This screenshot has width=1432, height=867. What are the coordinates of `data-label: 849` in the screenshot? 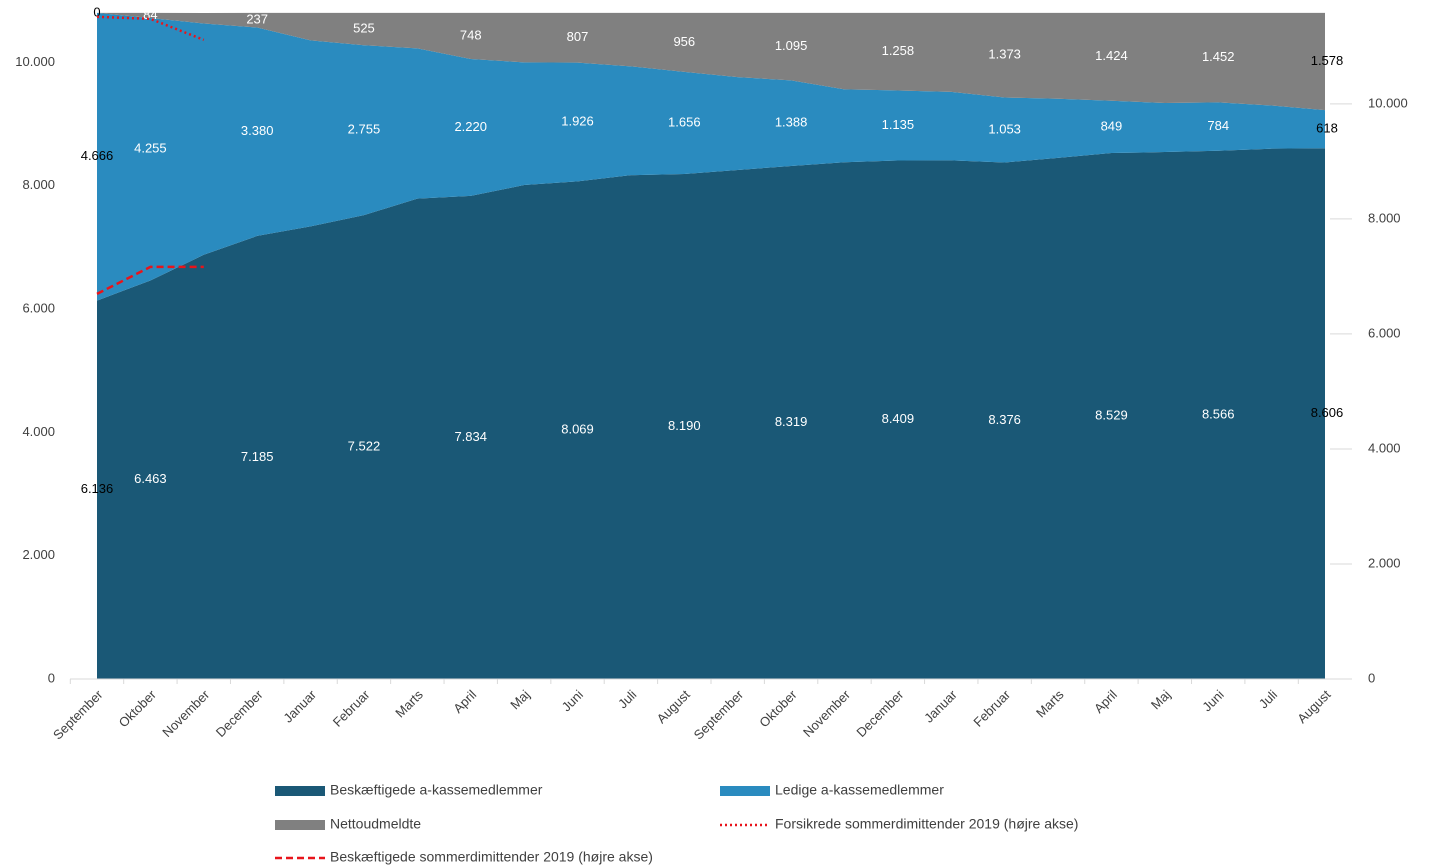 It's located at (1112, 125).